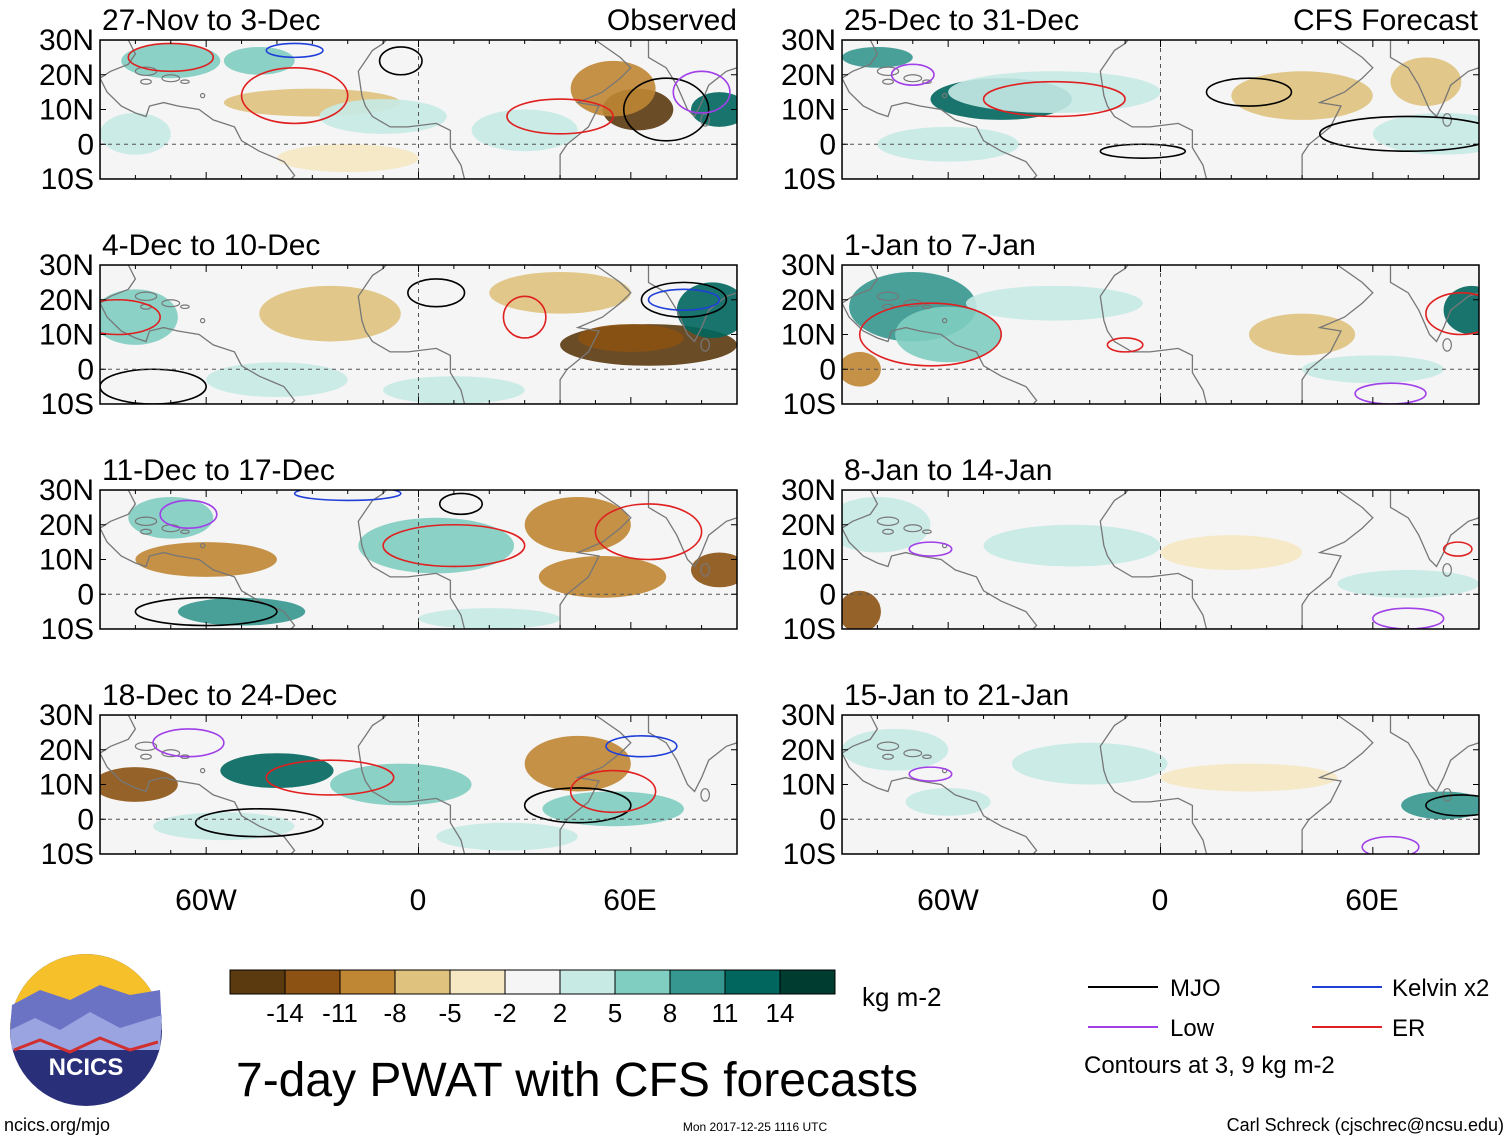  Describe the element at coordinates (211, 245) in the screenshot. I see `panel-date-label: 4-Dec to 10-Dec` at that location.